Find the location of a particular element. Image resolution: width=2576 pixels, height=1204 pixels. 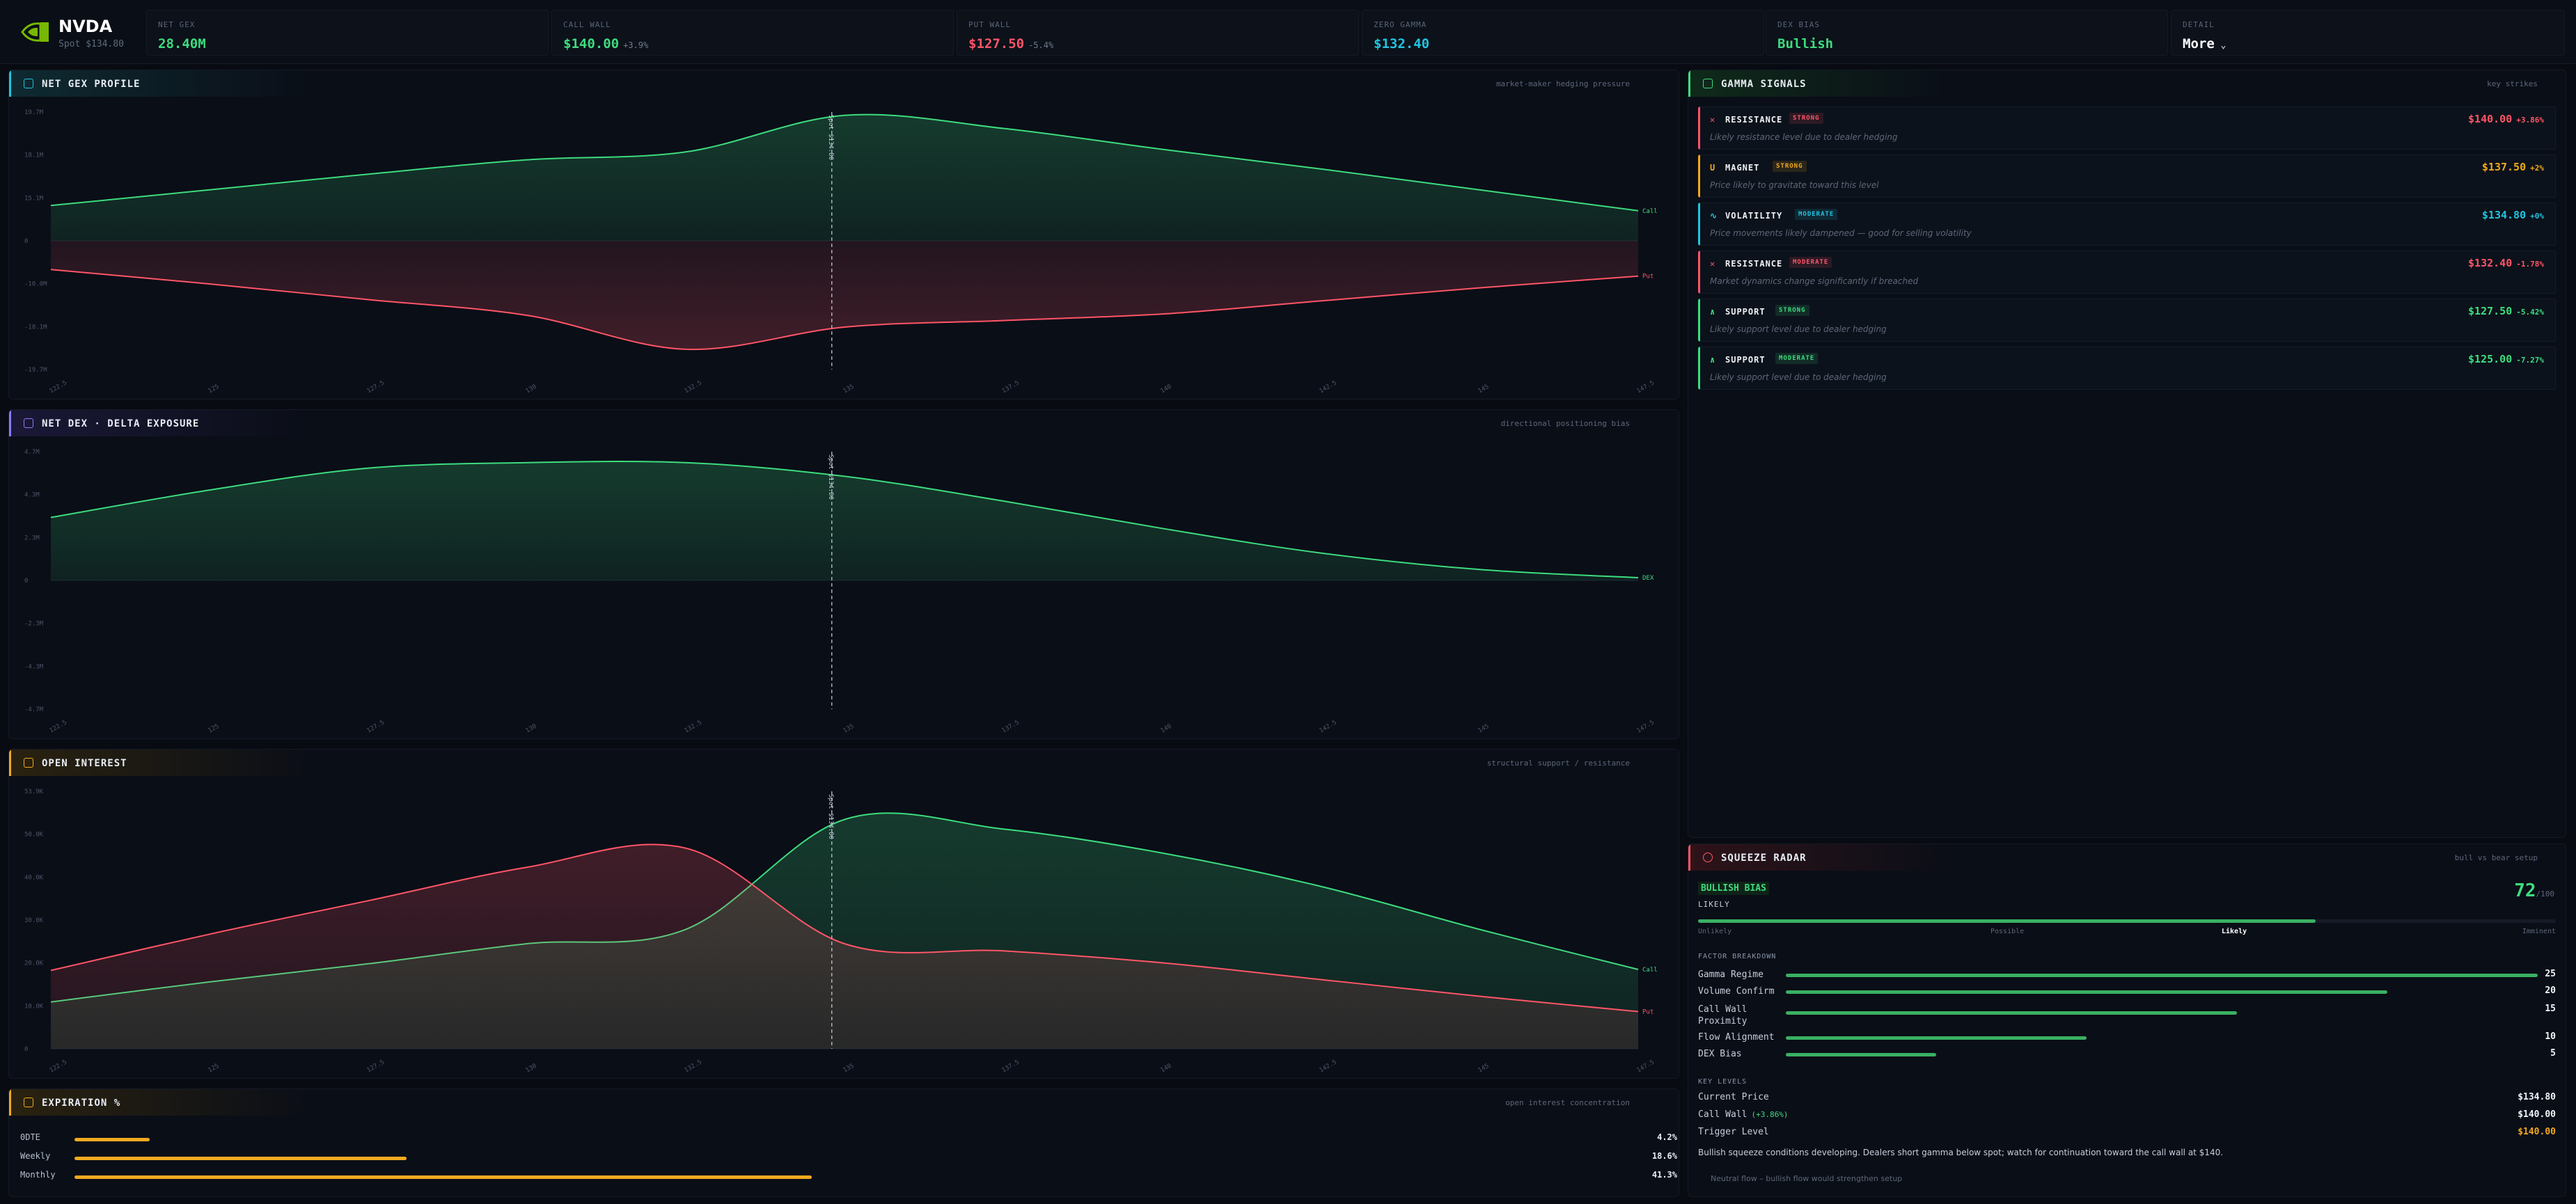

y-tick-label: 50.0K is located at coordinates (34, 835).